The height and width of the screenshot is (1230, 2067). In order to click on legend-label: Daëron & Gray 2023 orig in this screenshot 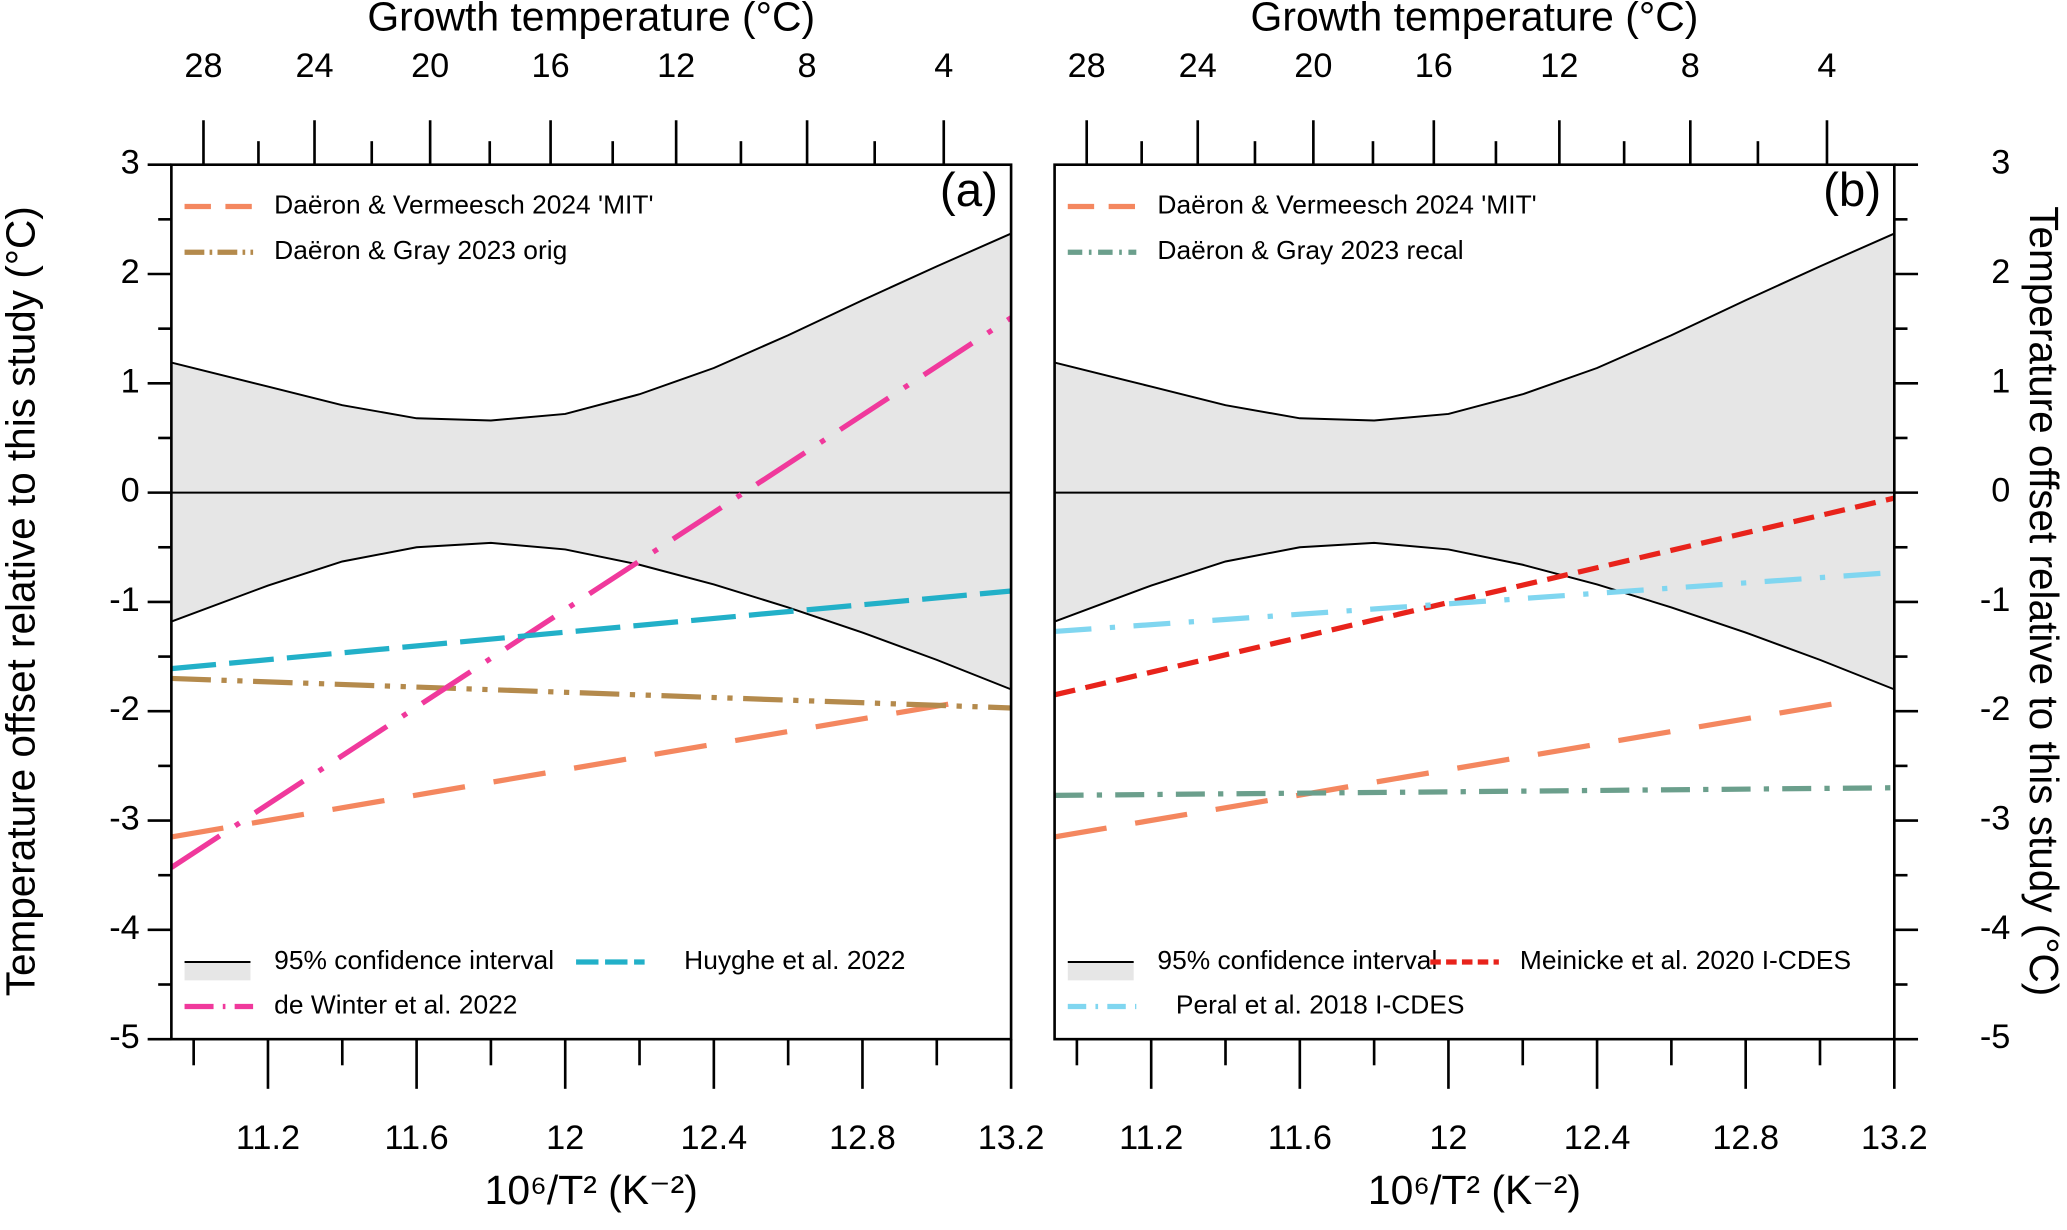, I will do `click(420, 250)`.